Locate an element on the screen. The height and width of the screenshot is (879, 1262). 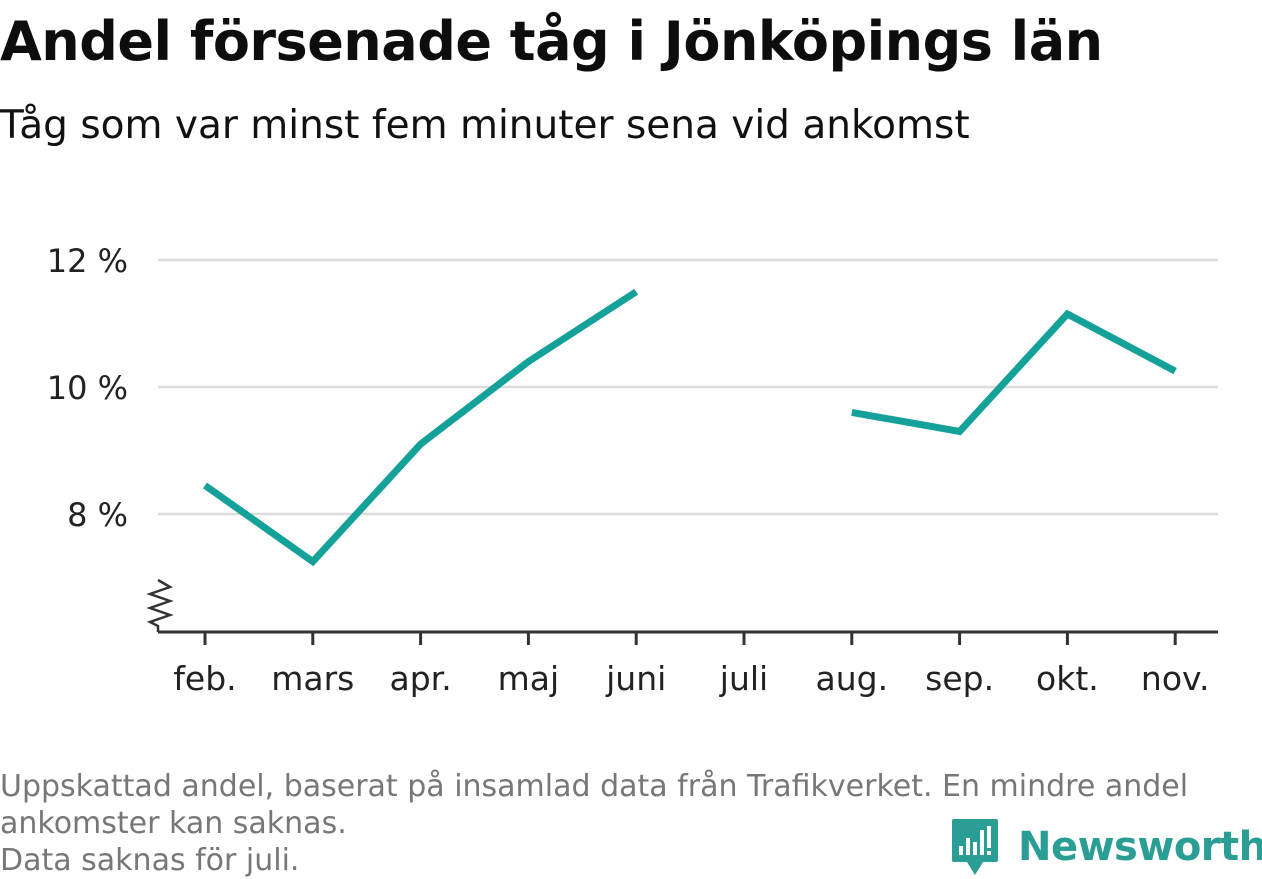
x-tick-label: juni is located at coordinates (635, 678).